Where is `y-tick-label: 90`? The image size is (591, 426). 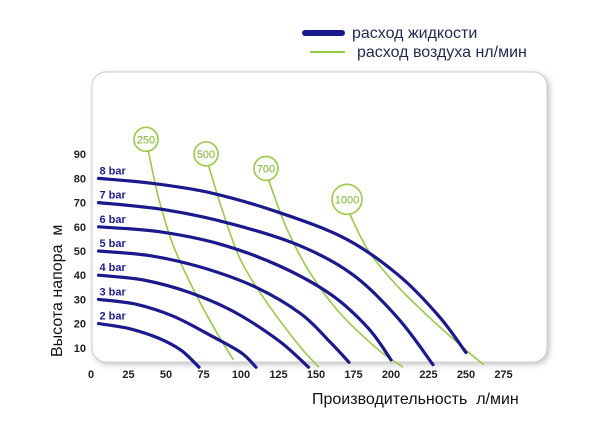 y-tick-label: 90 is located at coordinates (80, 155).